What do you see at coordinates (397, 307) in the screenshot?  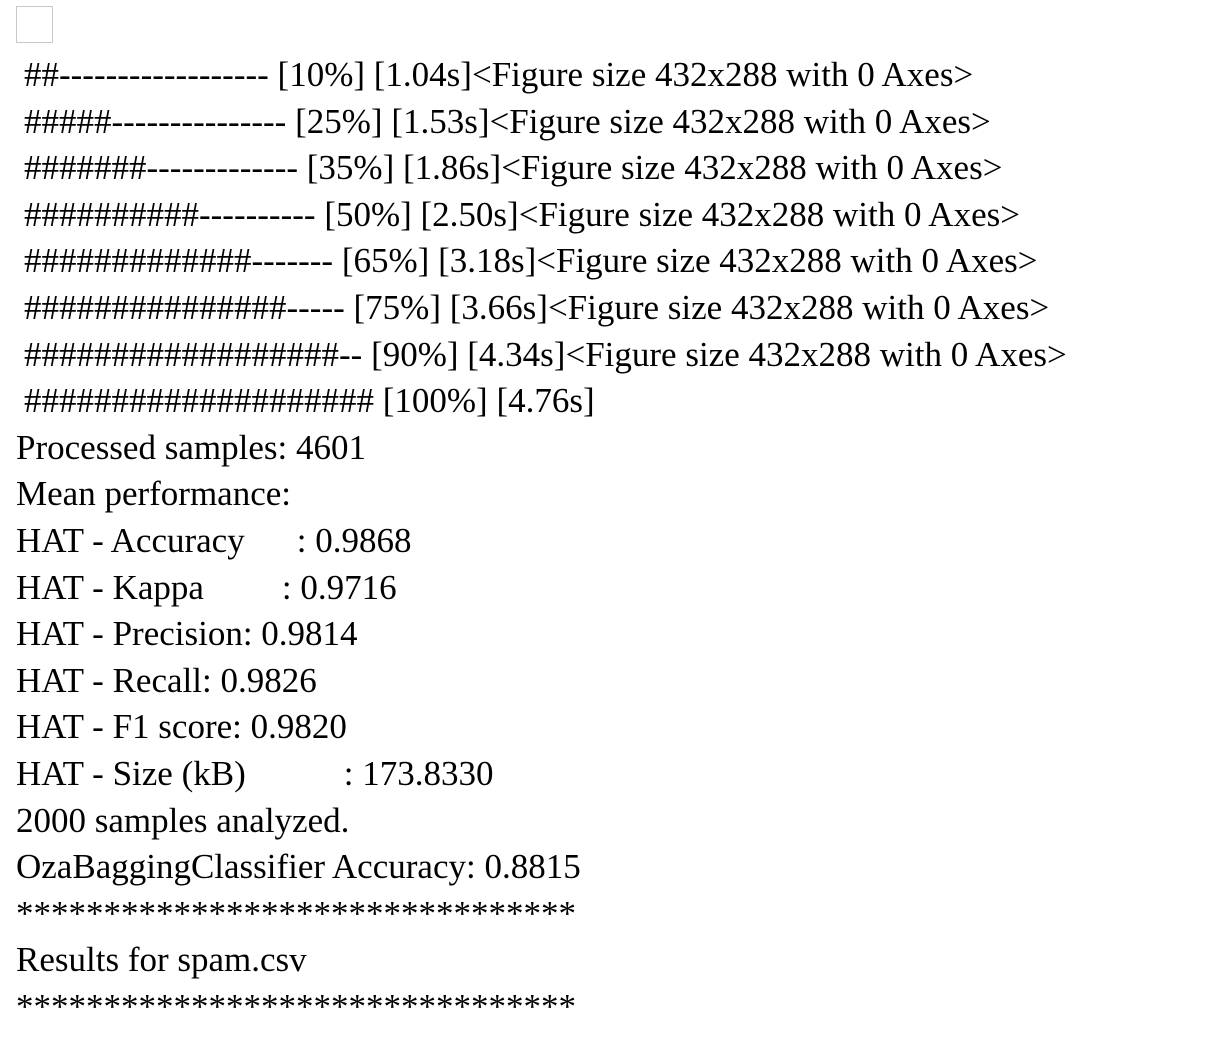 I see `progress-percent: [75%]` at bounding box center [397, 307].